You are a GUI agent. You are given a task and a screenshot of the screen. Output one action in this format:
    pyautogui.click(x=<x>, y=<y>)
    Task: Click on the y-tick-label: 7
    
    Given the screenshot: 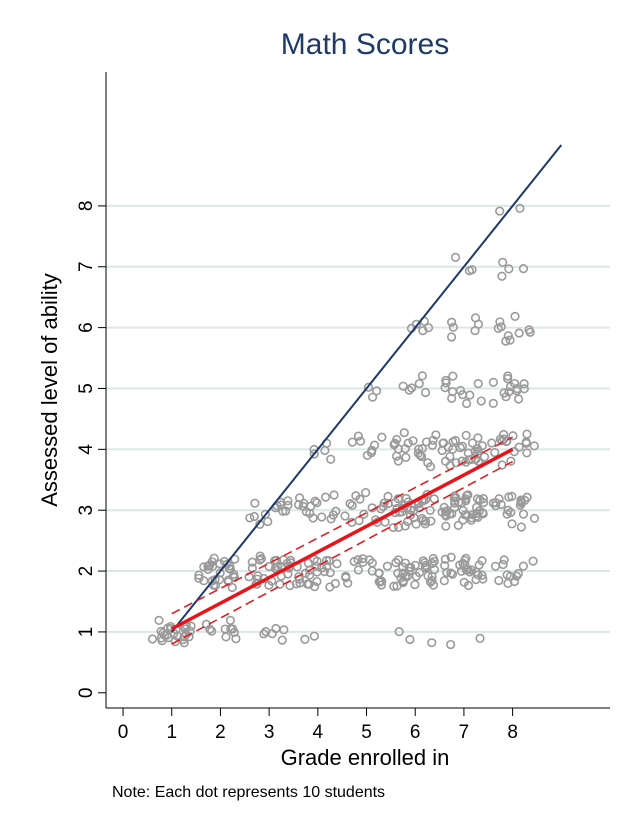 What is the action you would take?
    pyautogui.click(x=86, y=266)
    